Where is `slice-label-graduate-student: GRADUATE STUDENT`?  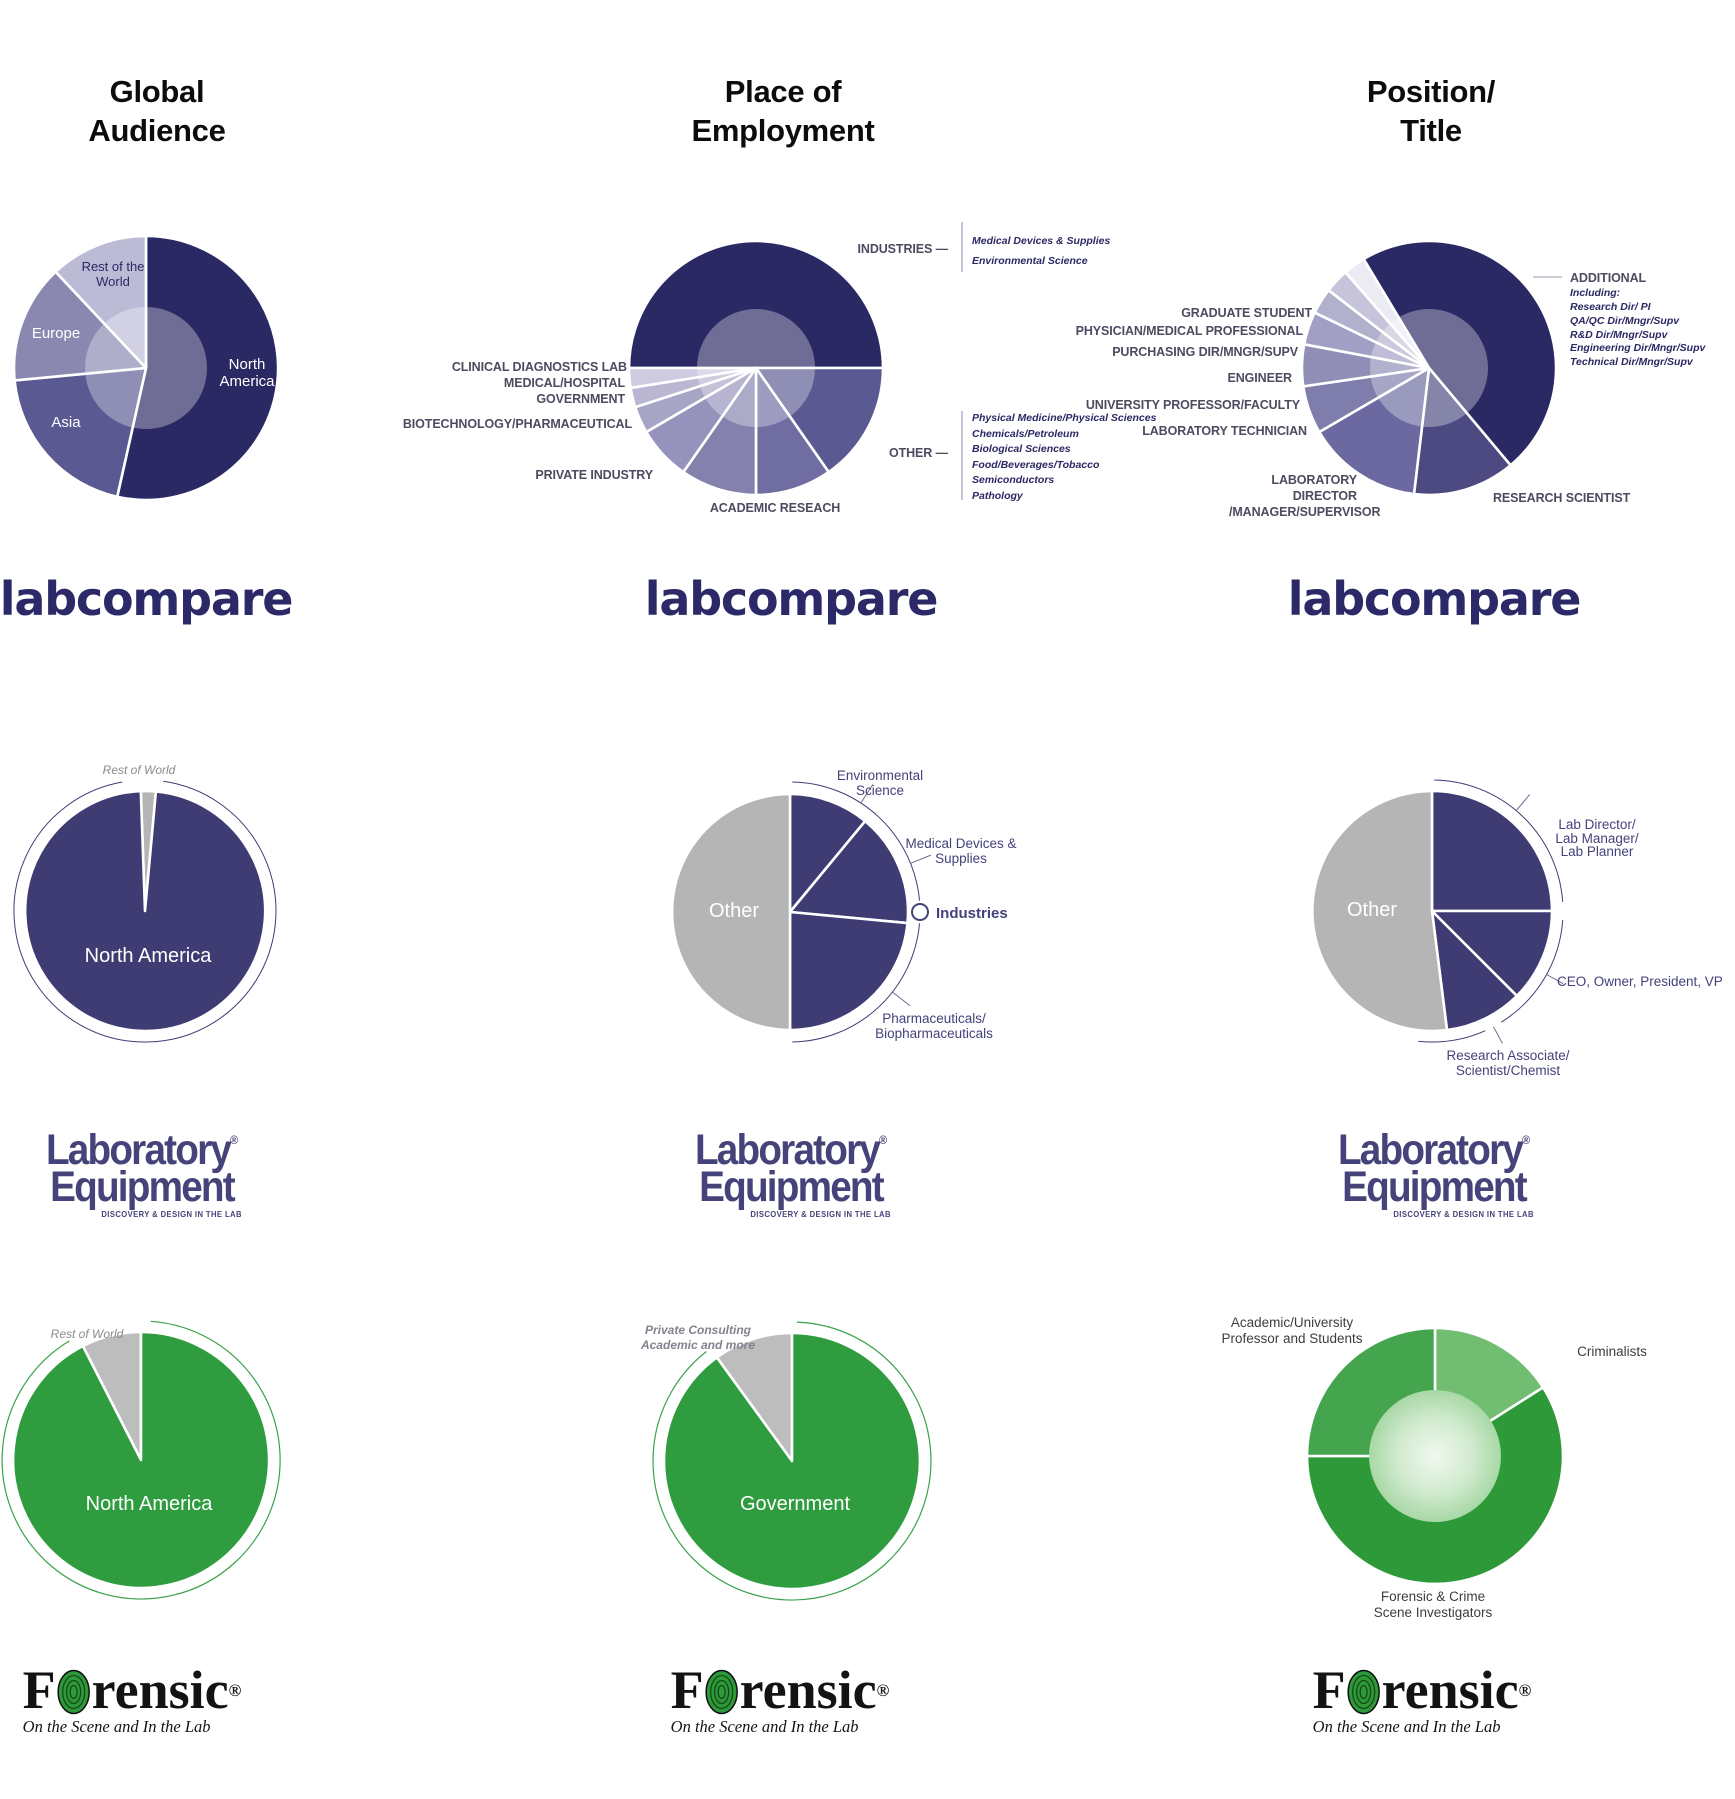 slice-label-graduate-student: GRADUATE STUDENT is located at coordinates (1246, 313).